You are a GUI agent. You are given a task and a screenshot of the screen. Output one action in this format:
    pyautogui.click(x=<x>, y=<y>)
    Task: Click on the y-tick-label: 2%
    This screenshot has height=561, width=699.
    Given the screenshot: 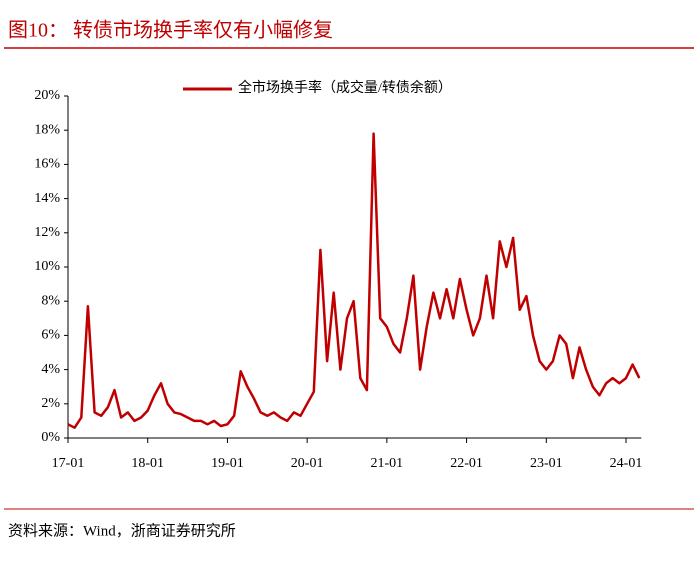 What is the action you would take?
    pyautogui.click(x=50, y=403)
    